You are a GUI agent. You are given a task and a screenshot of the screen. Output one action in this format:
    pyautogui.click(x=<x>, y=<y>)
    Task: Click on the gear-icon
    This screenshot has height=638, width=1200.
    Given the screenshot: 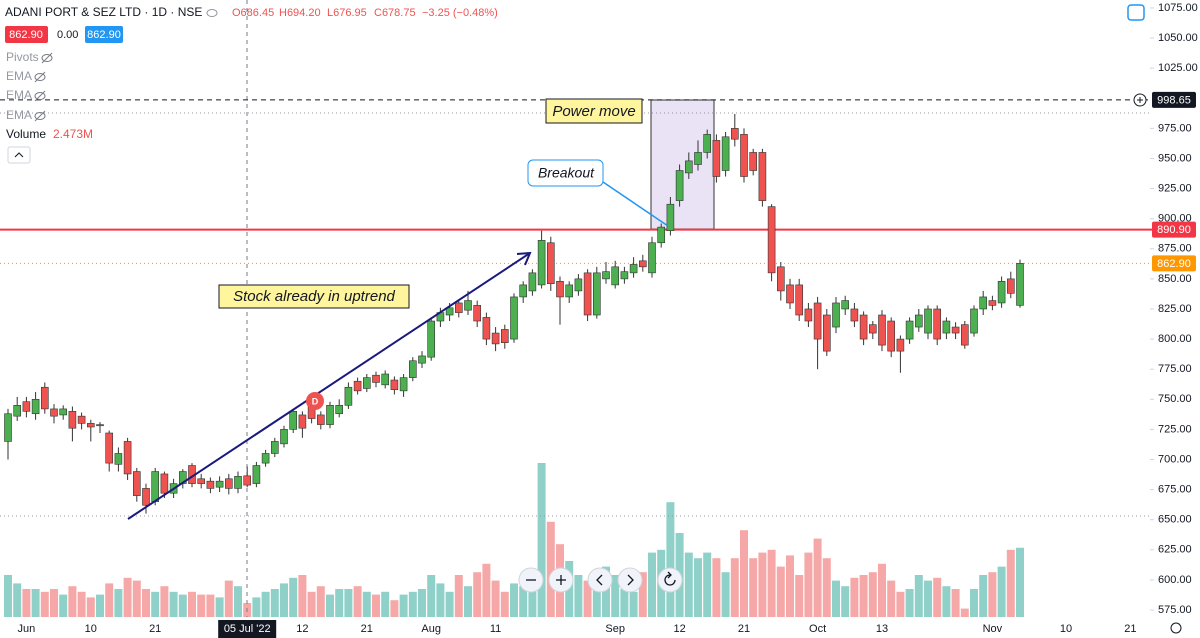 What is the action you would take?
    pyautogui.click(x=1176, y=628)
    